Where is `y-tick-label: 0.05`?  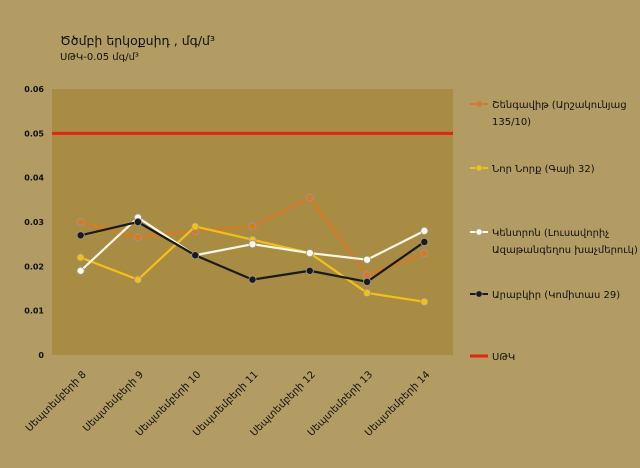
y-tick-label: 0.05 is located at coordinates (34, 133).